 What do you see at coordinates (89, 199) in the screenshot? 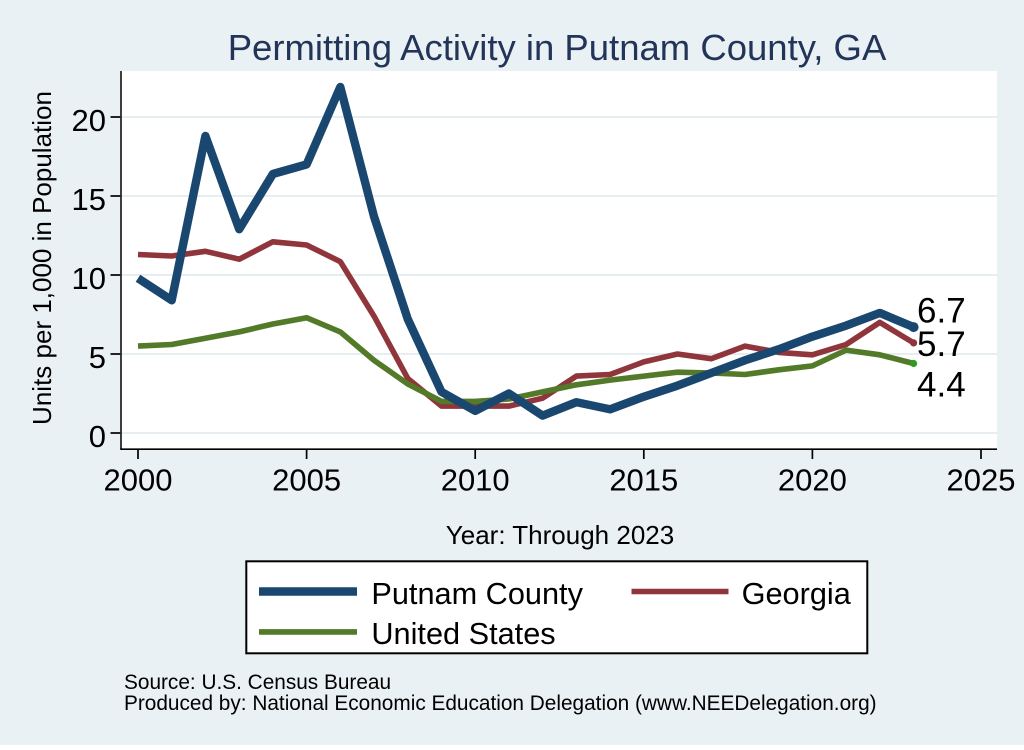
I see `svg-text: 15` at bounding box center [89, 199].